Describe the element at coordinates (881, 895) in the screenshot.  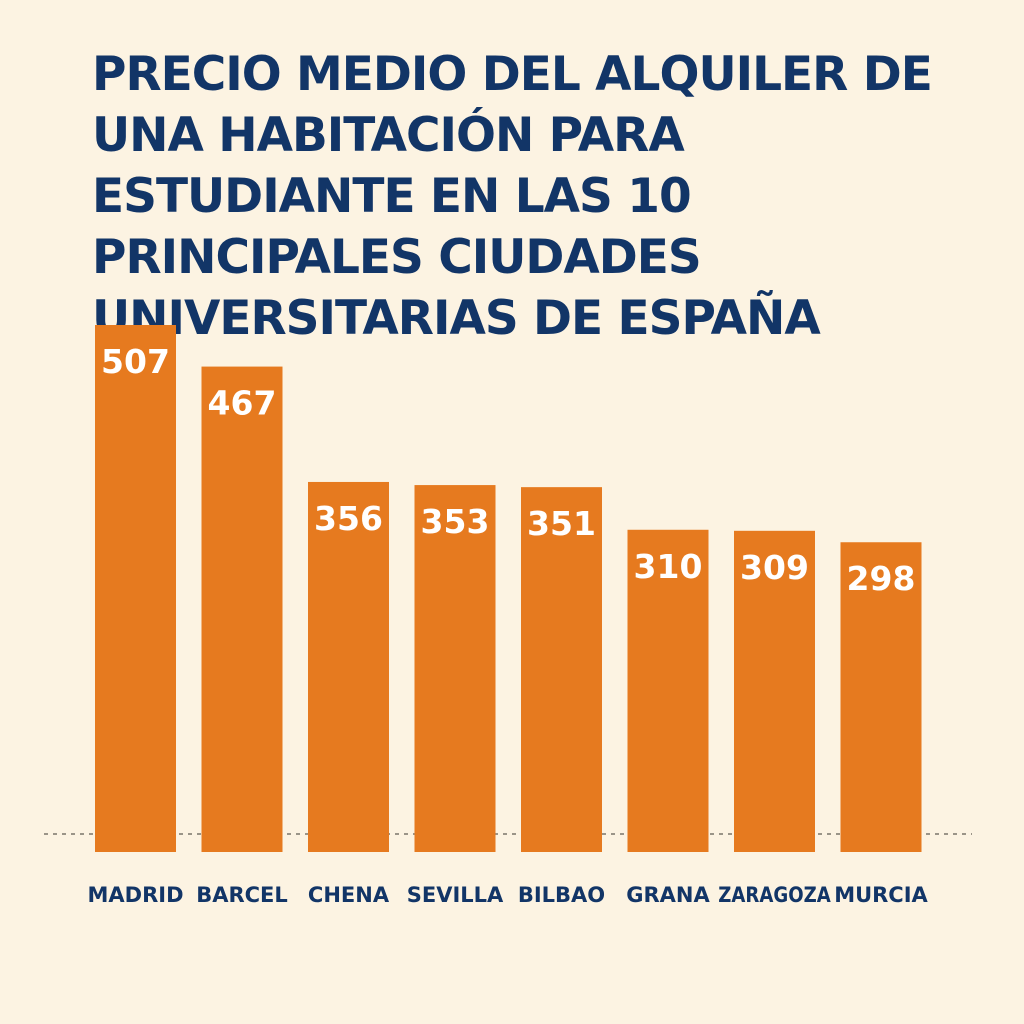
I see `category-label: MURCIA` at that location.